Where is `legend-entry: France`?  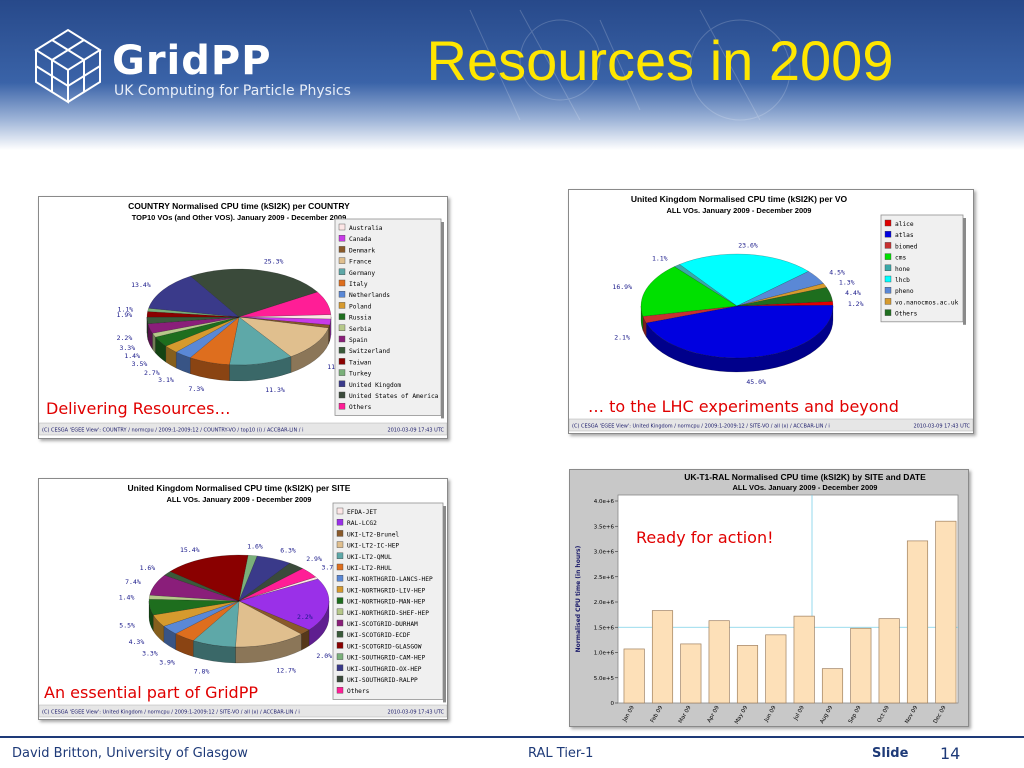 legend-entry: France is located at coordinates (360, 262).